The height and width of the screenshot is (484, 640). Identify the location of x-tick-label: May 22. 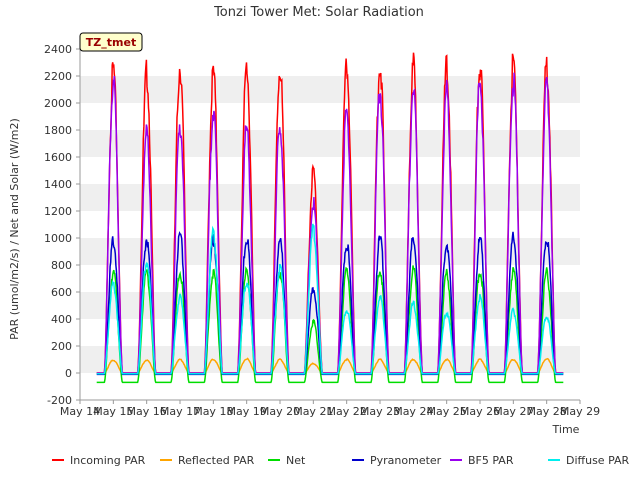
(347, 411).